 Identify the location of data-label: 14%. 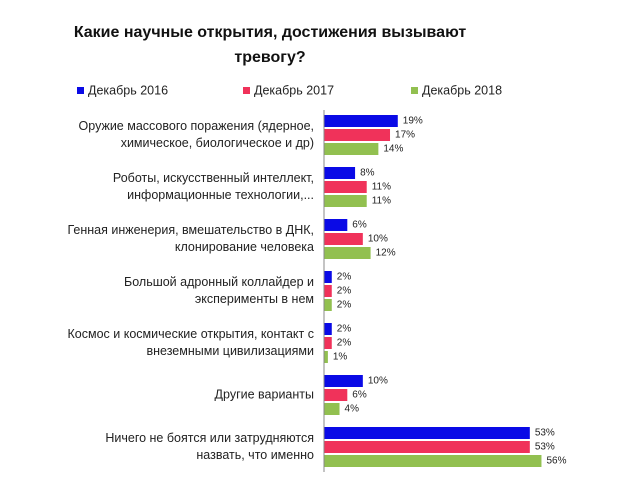
(393, 149).